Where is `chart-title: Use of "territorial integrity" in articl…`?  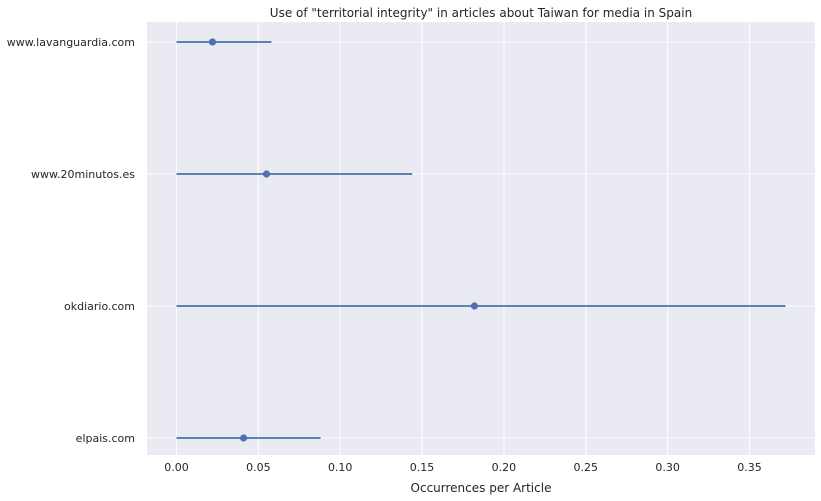
chart-title: Use of "territorial integrity" in articl… is located at coordinates (481, 13).